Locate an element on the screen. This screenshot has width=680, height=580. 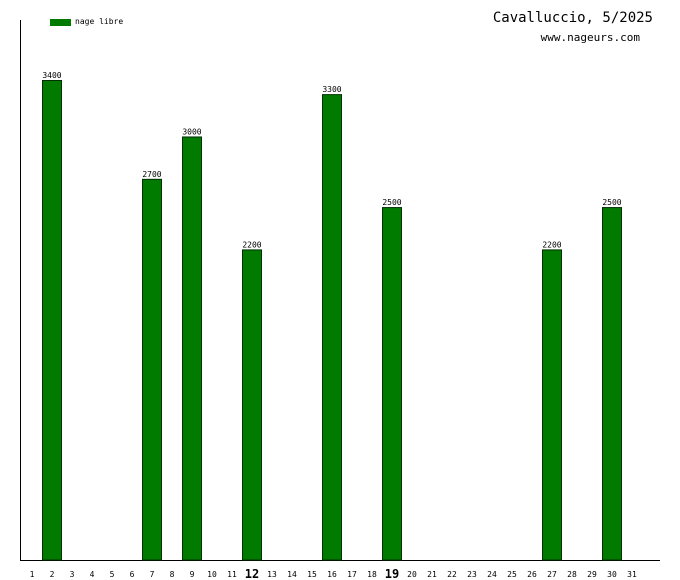
x-tick-label-24: 24 is located at coordinates (492, 574).